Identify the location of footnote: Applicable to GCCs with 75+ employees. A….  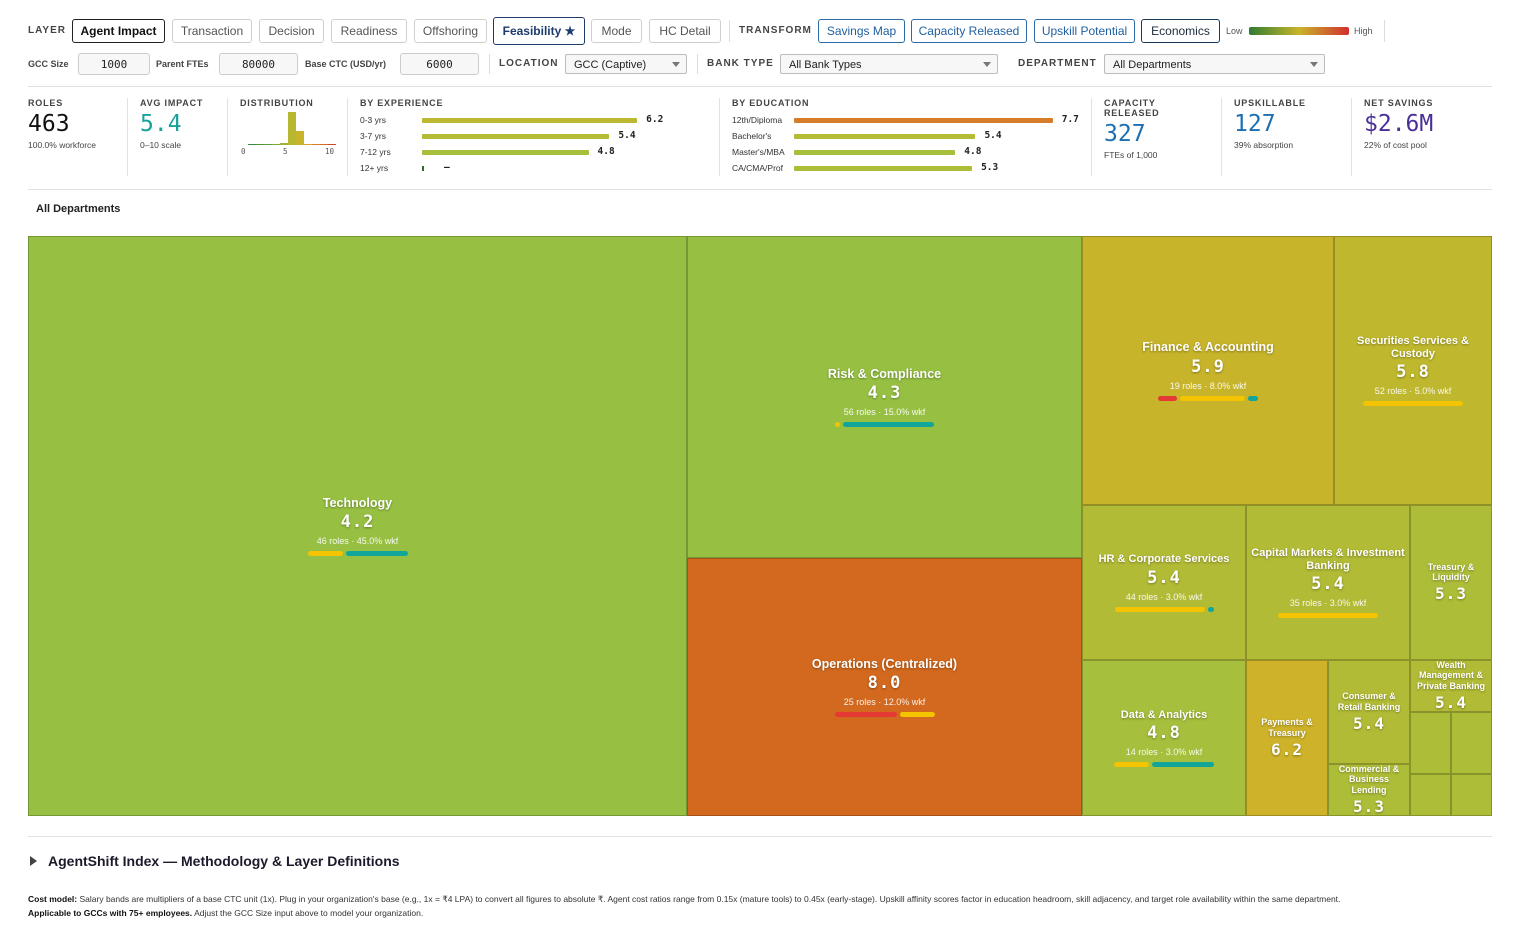
(225, 913).